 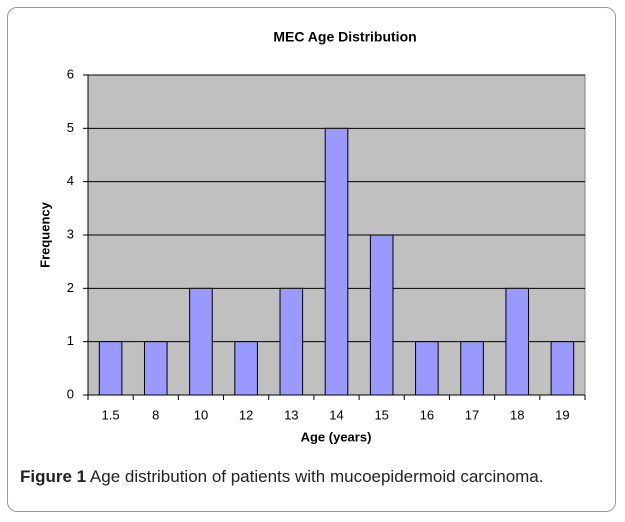 What do you see at coordinates (246, 414) in the screenshot?
I see `x-tick-label: 12` at bounding box center [246, 414].